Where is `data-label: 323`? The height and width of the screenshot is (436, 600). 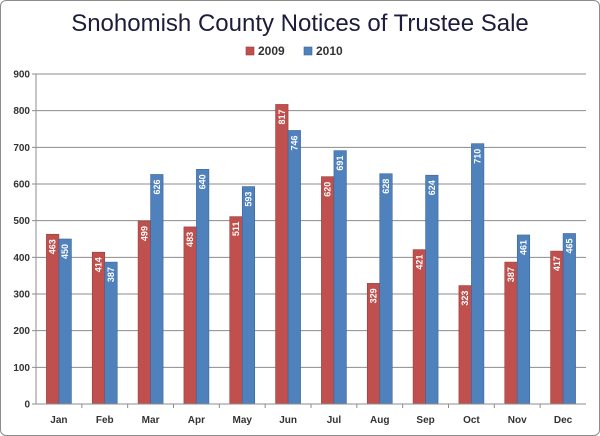
data-label: 323 is located at coordinates (465, 298).